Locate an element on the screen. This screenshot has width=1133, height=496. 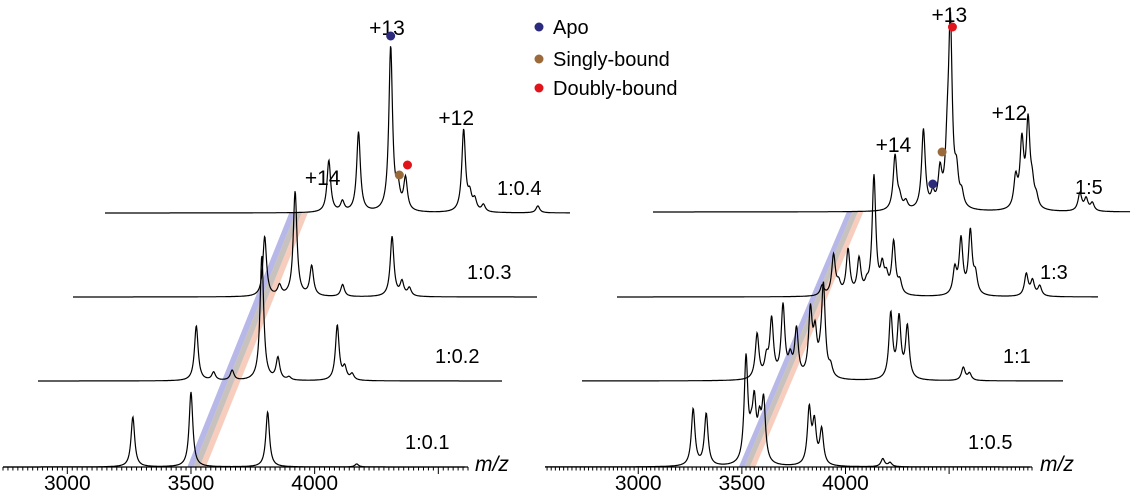
legend: Apo Singly-bound Doubly-bound is located at coordinates (606, 58).